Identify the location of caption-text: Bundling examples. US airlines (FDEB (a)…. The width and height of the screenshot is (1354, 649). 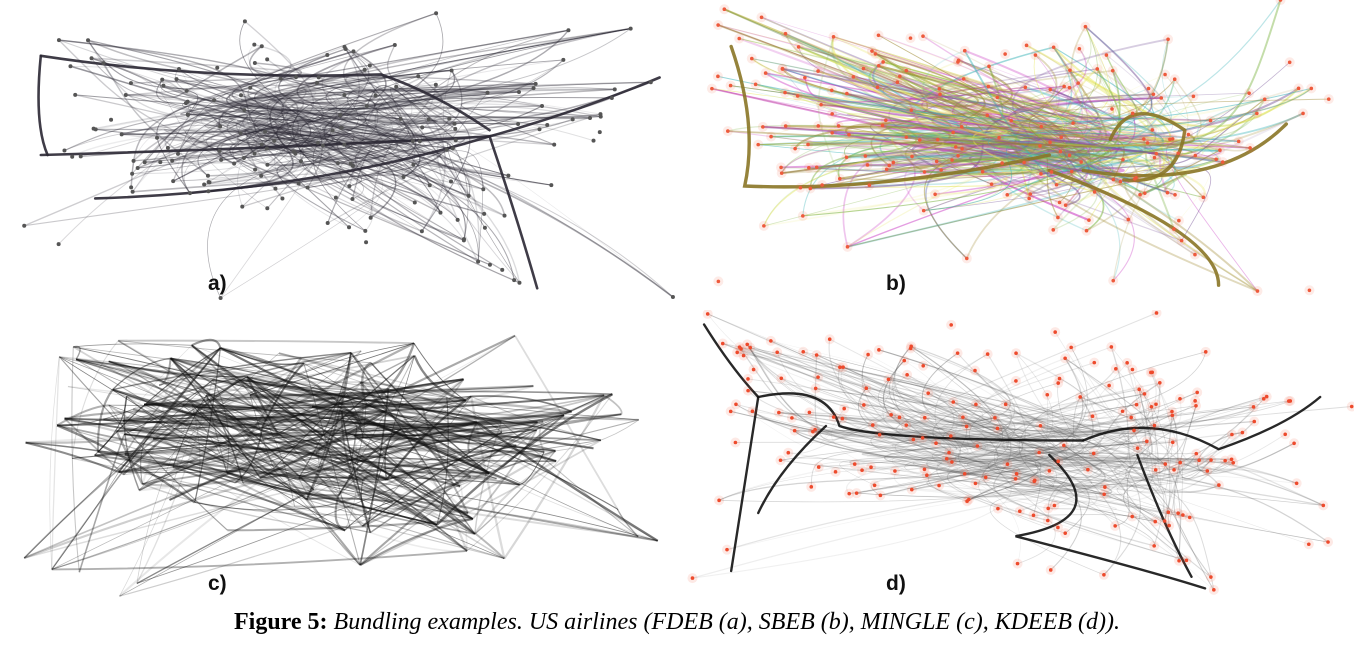
(727, 622).